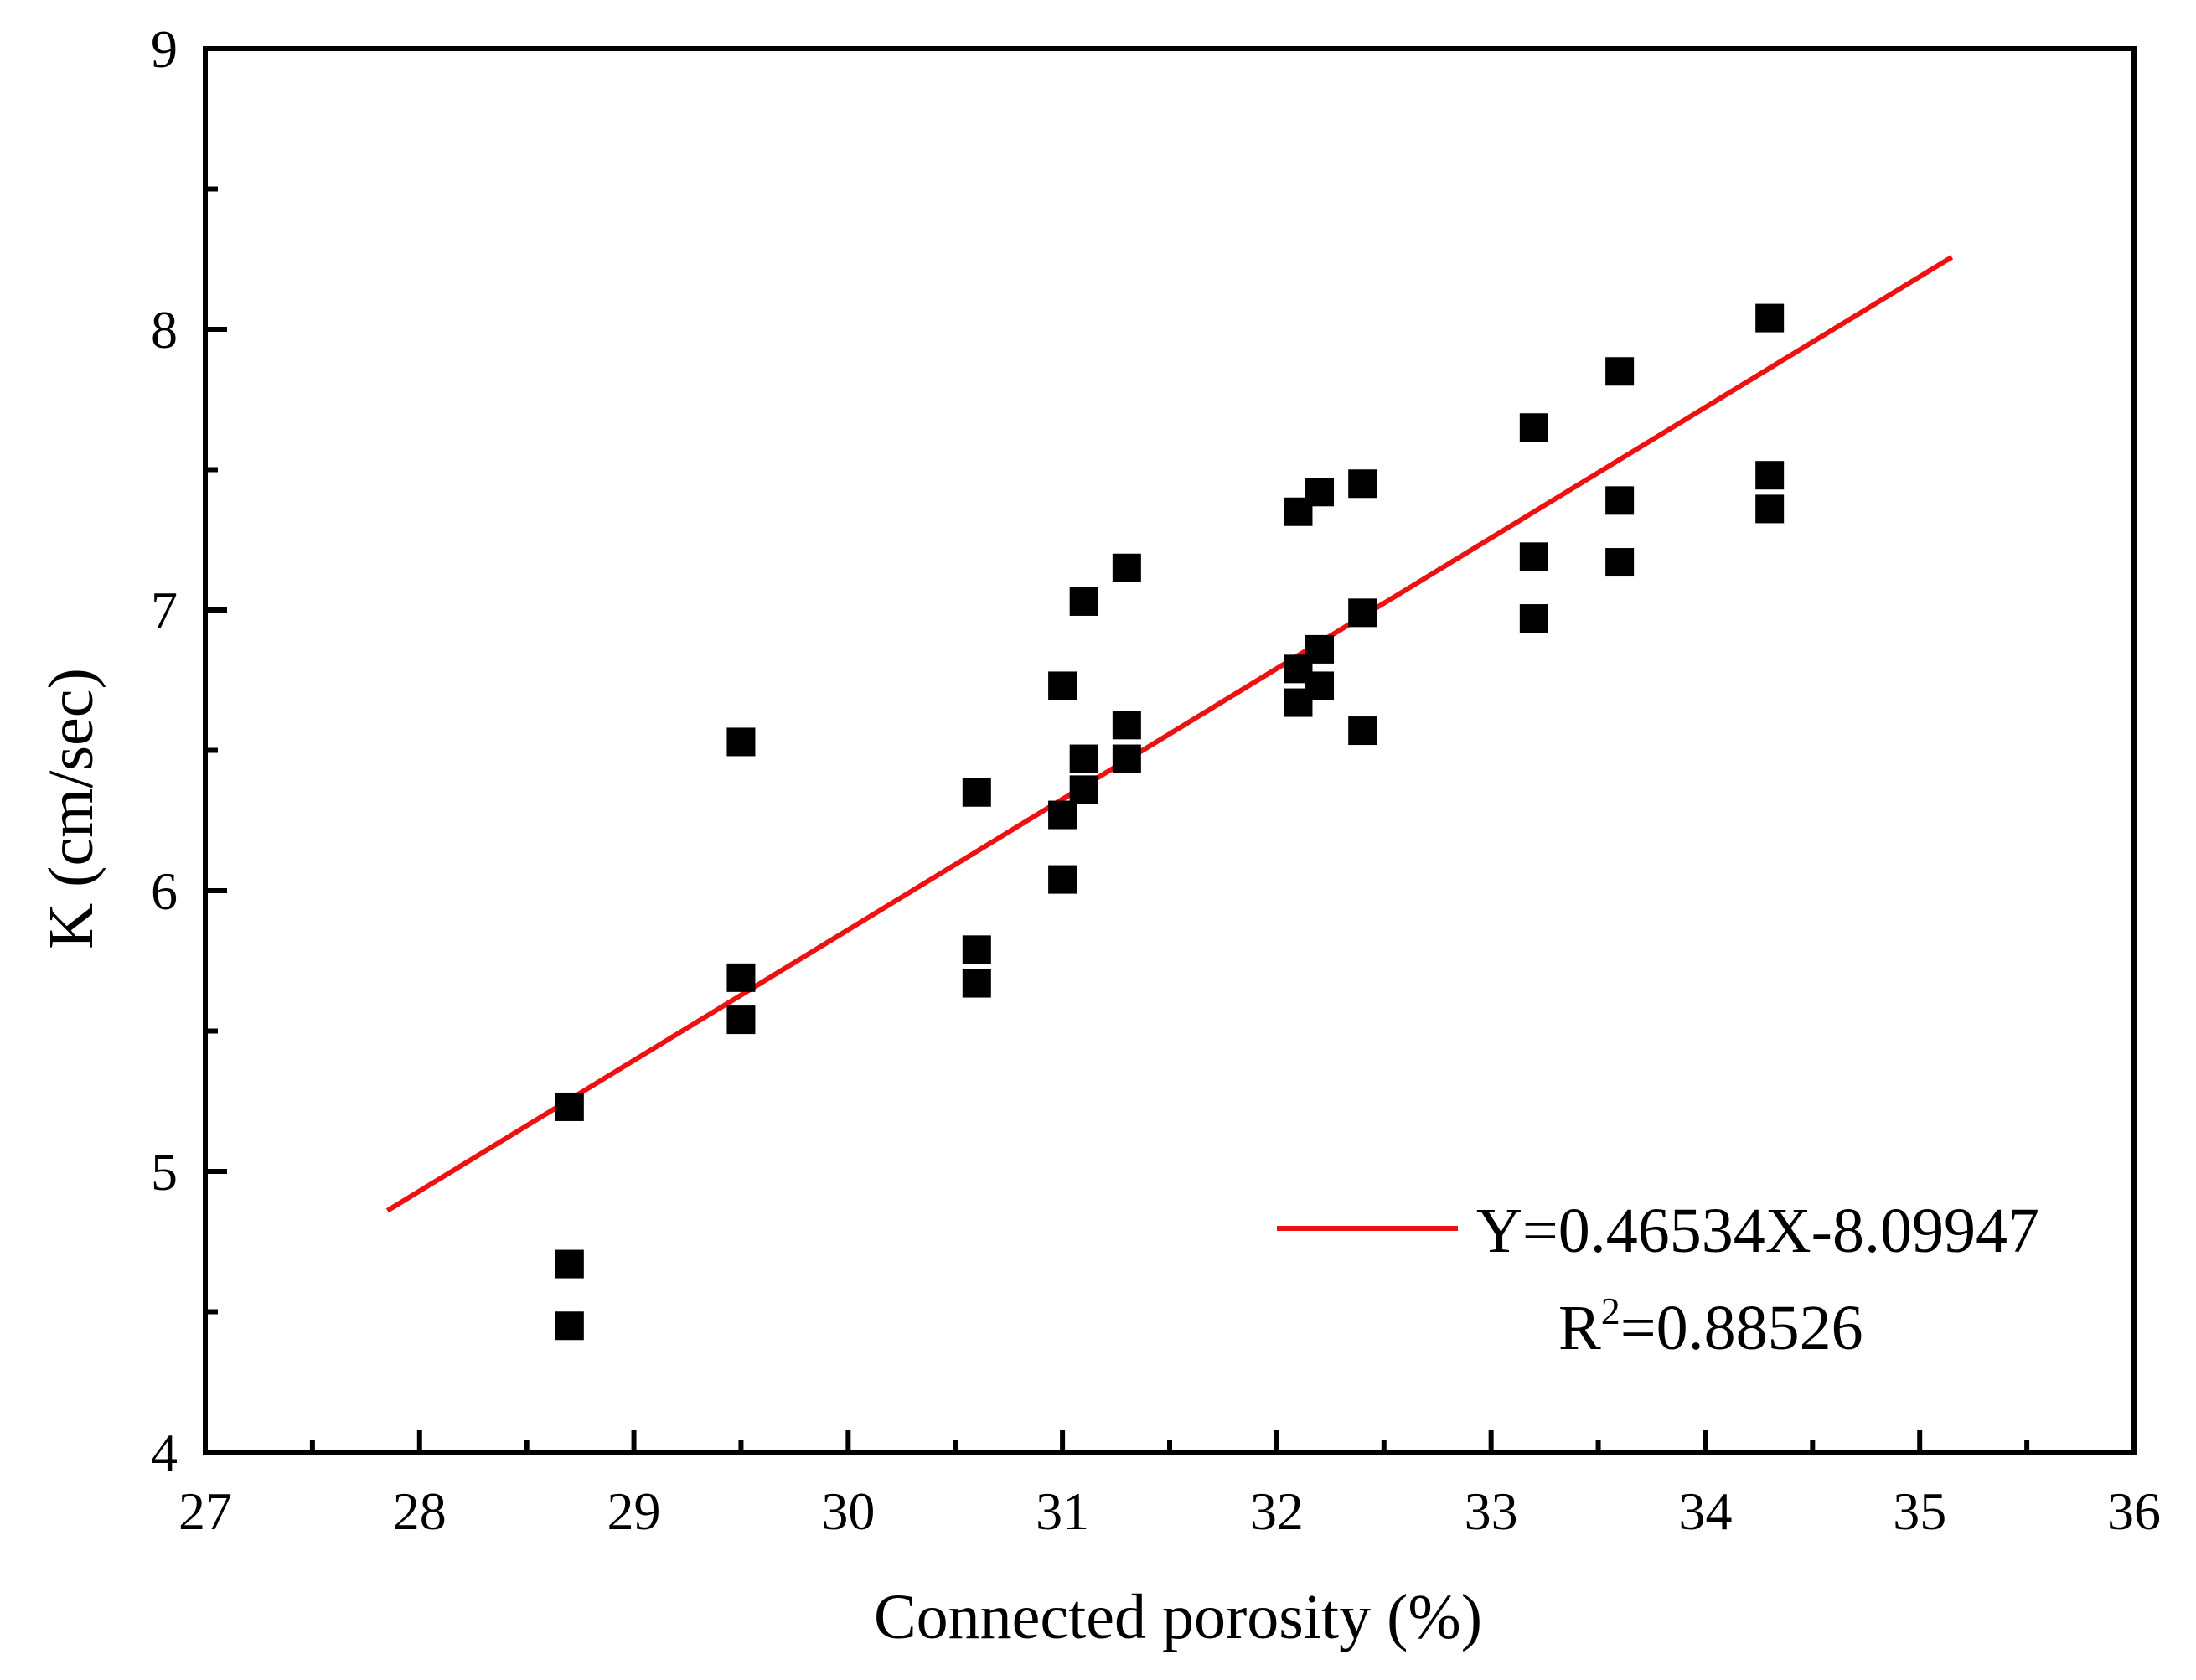  What do you see at coordinates (71, 808) in the screenshot?
I see `y-axis-title: K (cm/sec)` at bounding box center [71, 808].